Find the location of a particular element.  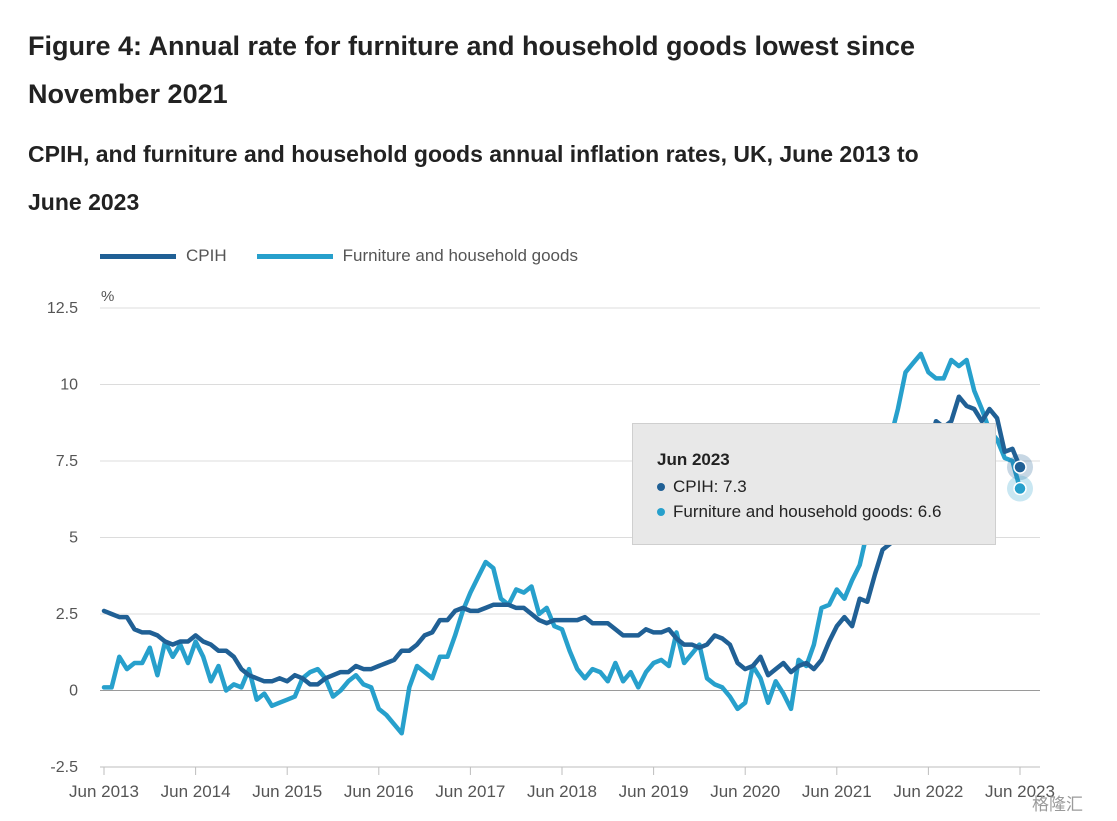

legend-swatch-furniture is located at coordinates (294, 256).